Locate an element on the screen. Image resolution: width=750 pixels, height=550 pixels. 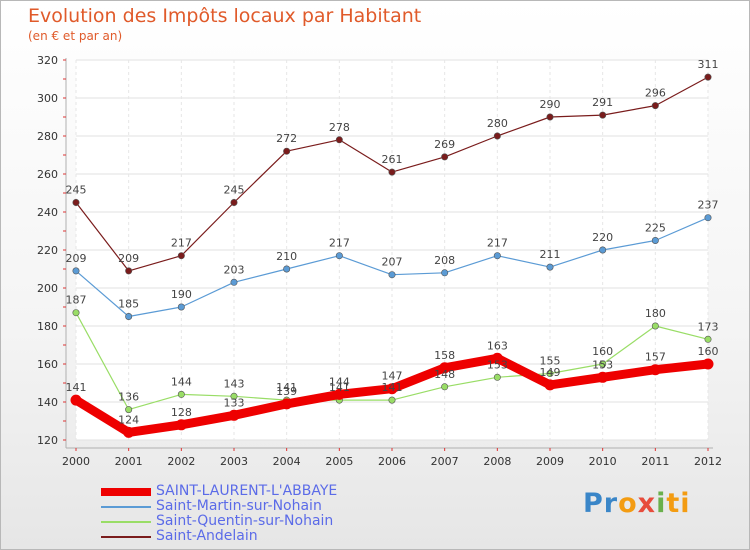
data-label: 148 is located at coordinates (444, 374).